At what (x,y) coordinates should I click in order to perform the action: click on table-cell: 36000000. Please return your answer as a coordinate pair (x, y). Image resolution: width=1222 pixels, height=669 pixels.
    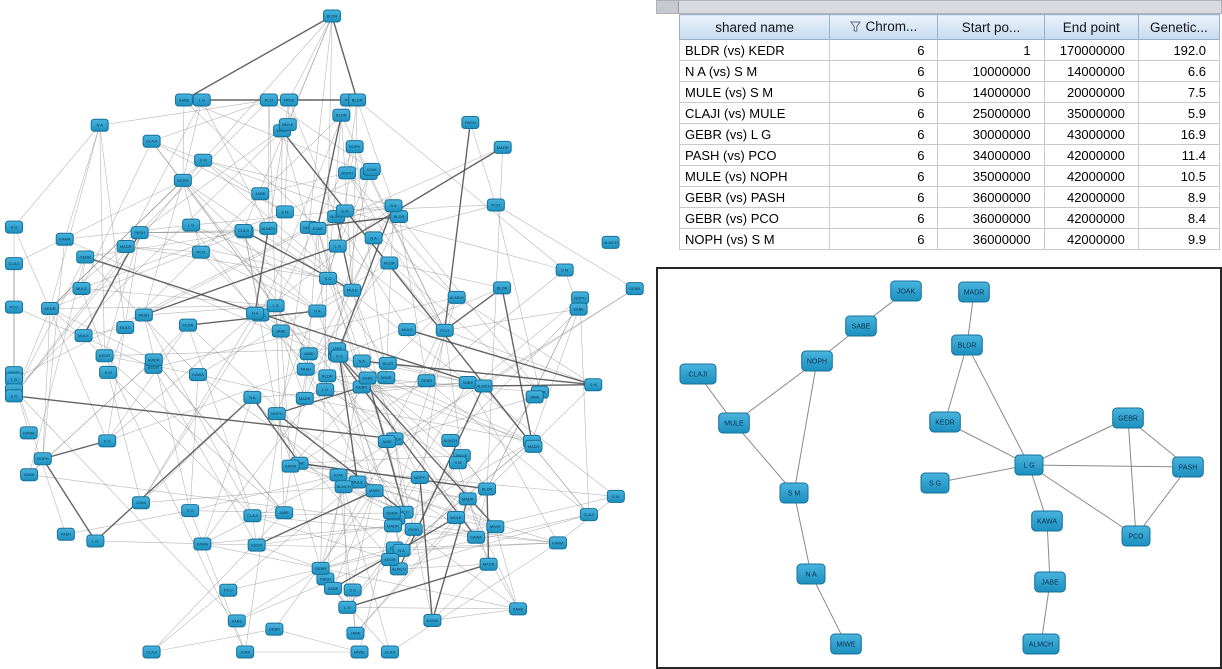
    Looking at the image, I should click on (991, 239).